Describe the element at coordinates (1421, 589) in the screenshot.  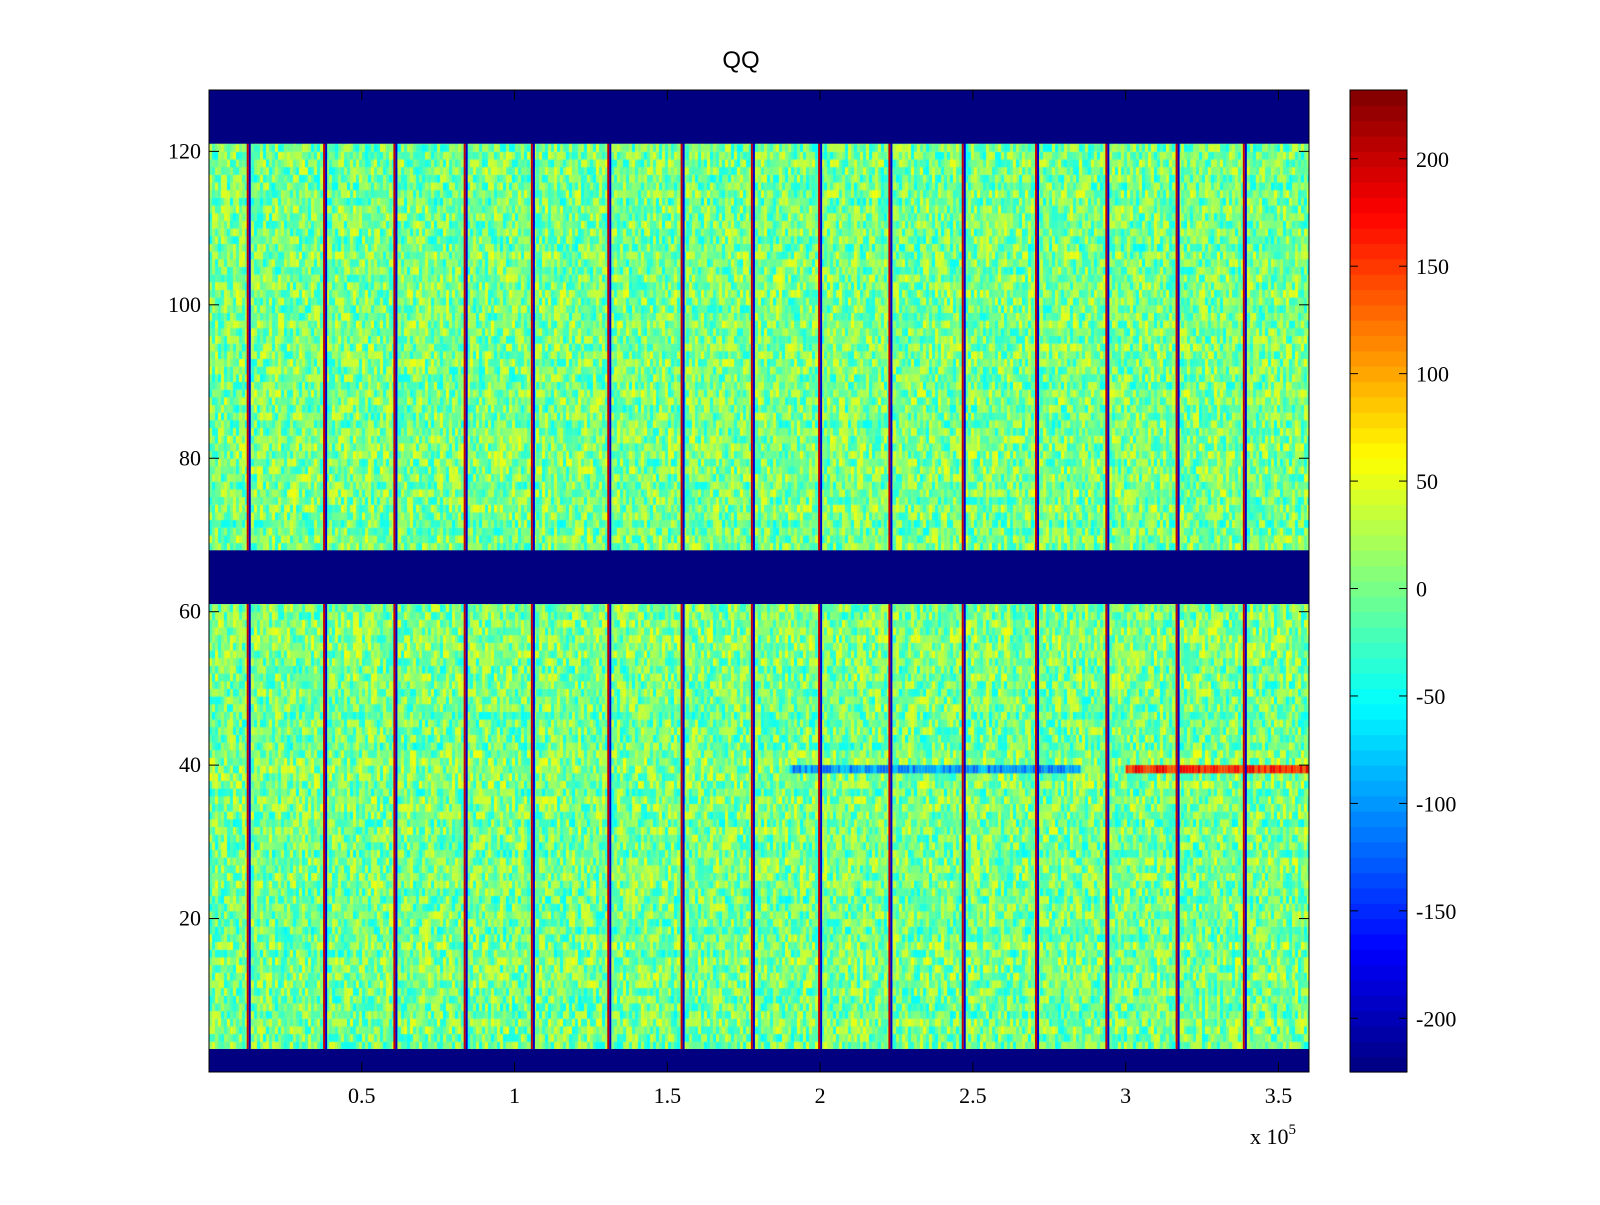
I see `colorbar-tick-label: 0` at that location.